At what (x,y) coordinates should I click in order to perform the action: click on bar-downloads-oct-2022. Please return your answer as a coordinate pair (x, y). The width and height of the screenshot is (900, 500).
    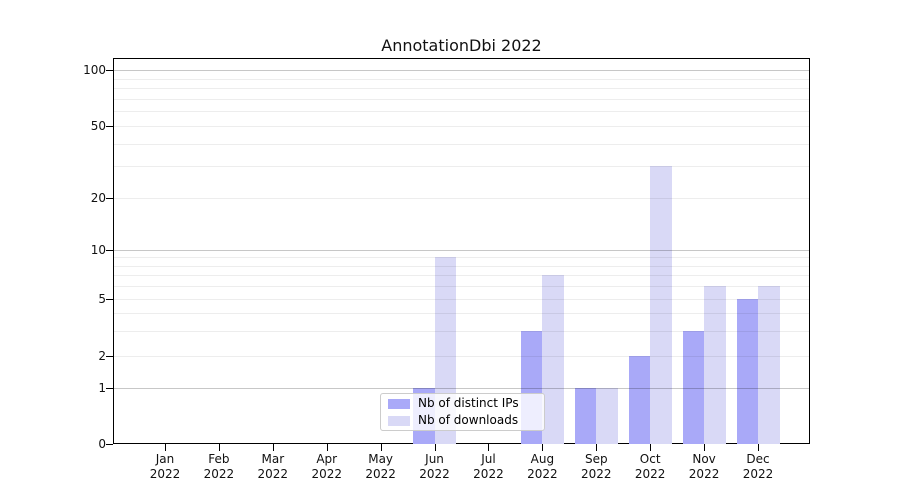
    Looking at the image, I should click on (661, 305).